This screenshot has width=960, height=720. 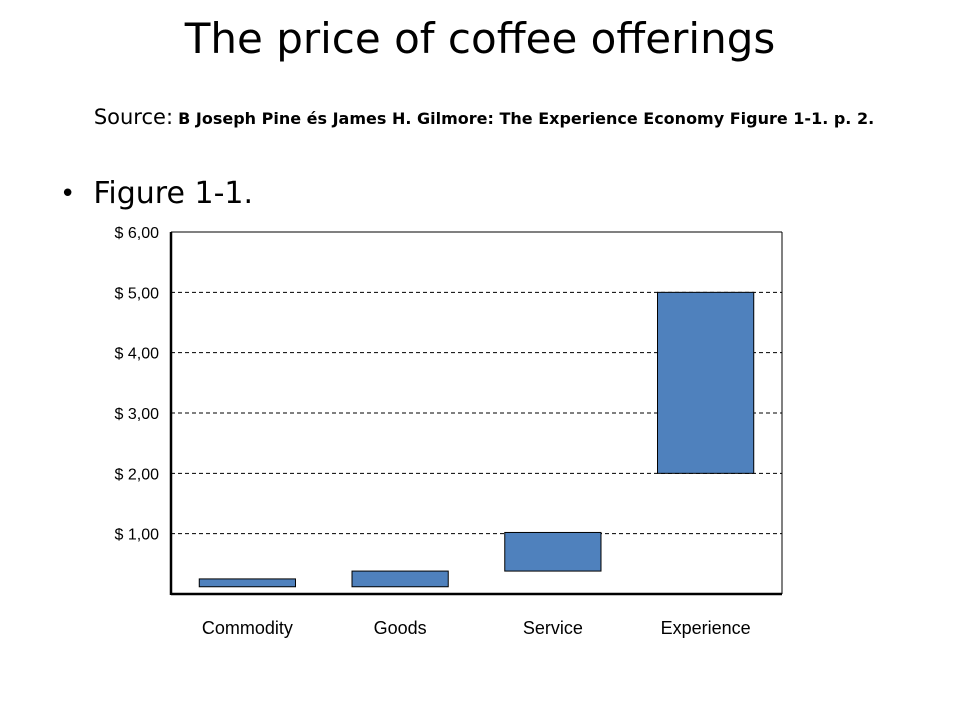 What do you see at coordinates (137, 293) in the screenshot?
I see `y-tick-label: $ 5,00` at bounding box center [137, 293].